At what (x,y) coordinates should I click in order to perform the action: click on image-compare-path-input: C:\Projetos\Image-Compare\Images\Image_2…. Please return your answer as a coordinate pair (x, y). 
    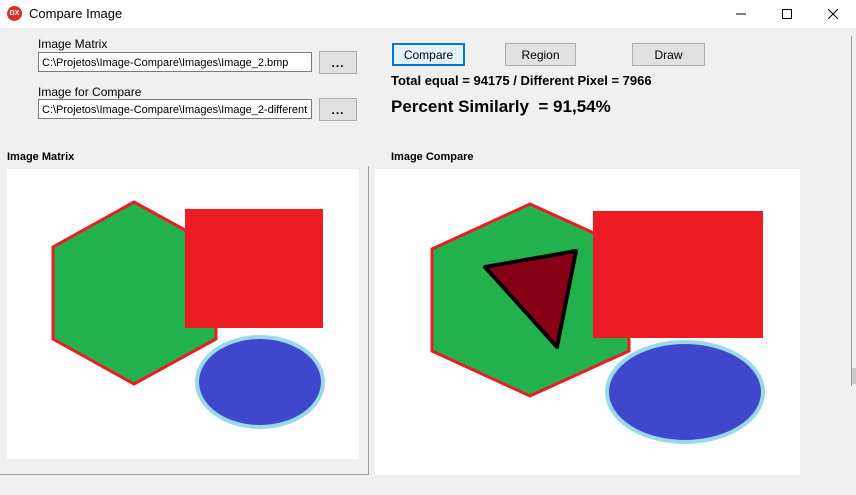
    Looking at the image, I should click on (175, 109).